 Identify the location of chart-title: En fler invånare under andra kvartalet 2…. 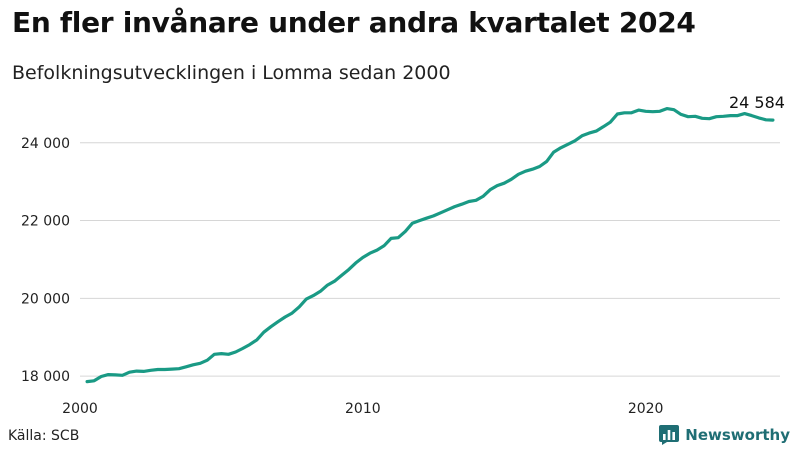
(354, 22).